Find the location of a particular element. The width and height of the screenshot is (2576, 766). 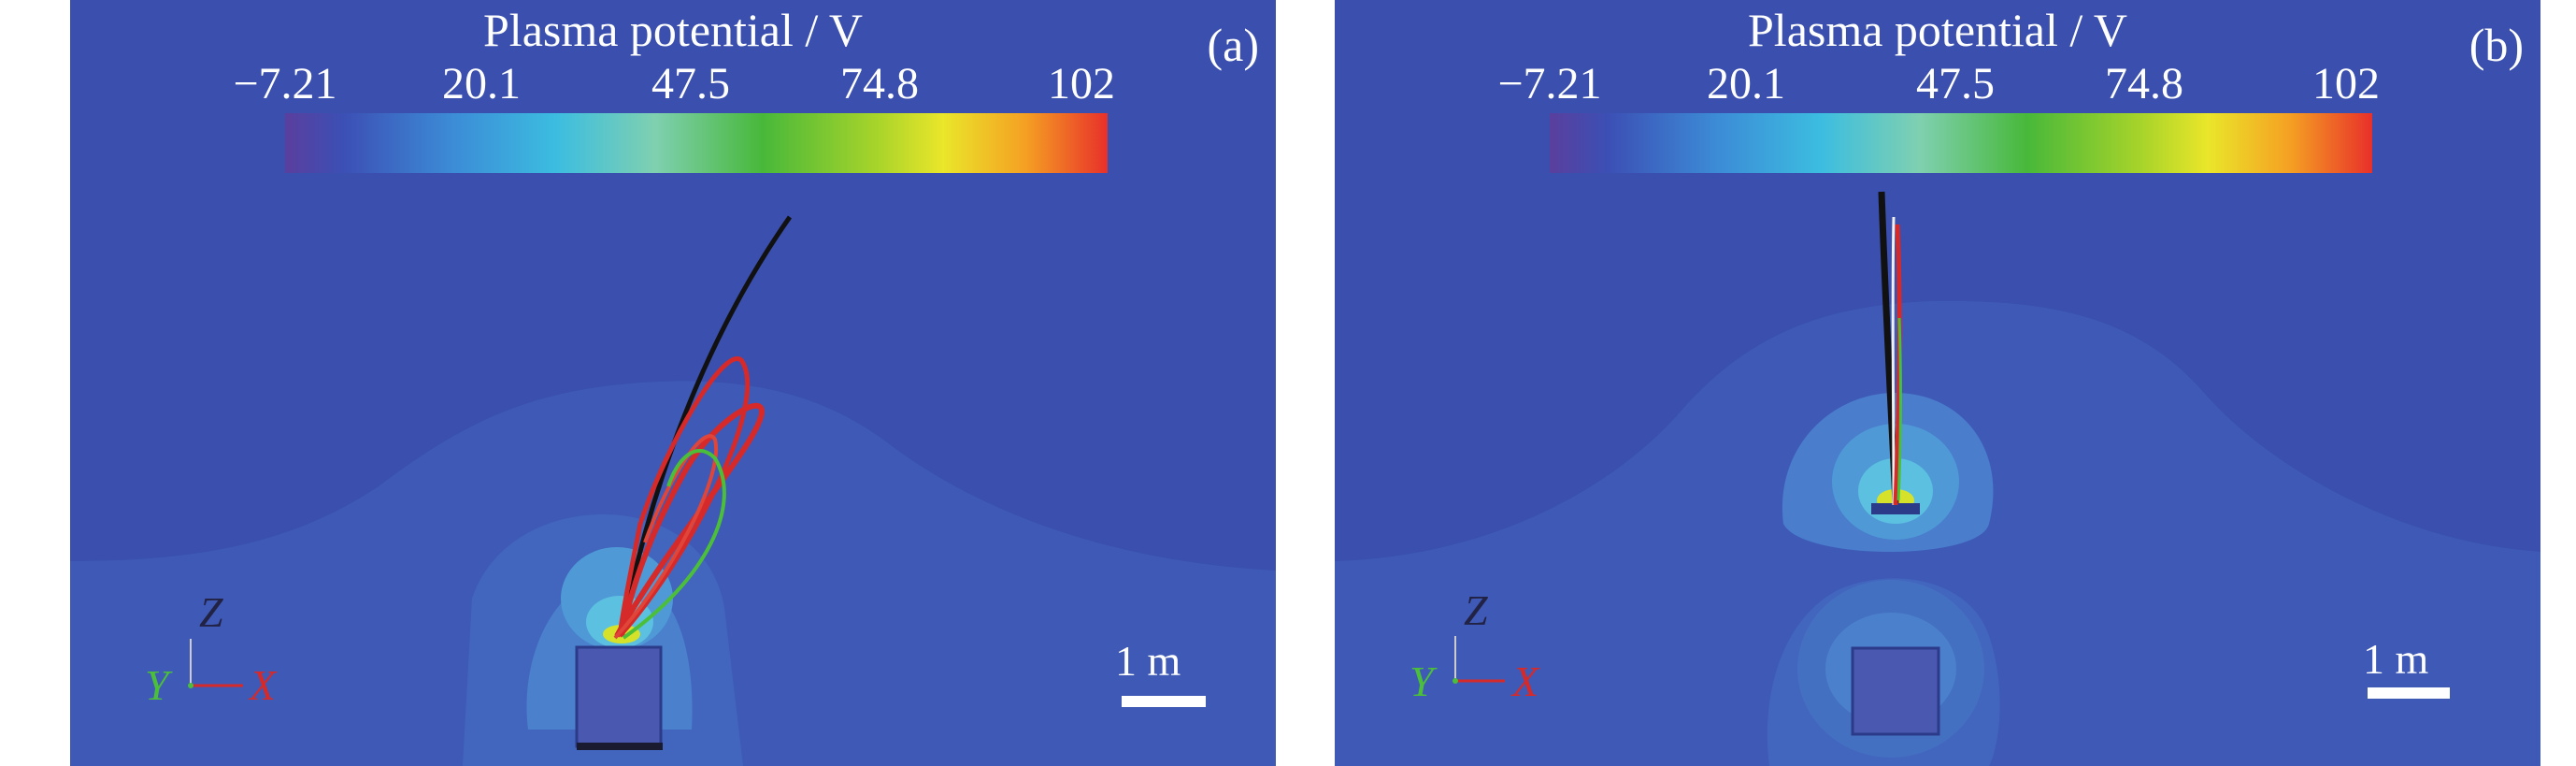

upper-body is located at coordinates (1895, 508).